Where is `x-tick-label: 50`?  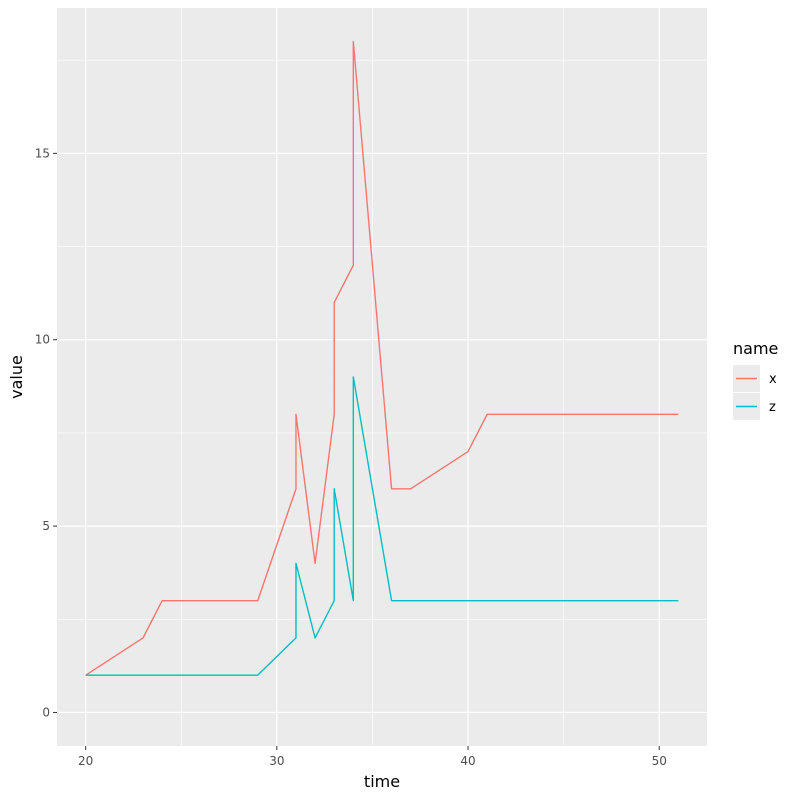 x-tick-label: 50 is located at coordinates (659, 761).